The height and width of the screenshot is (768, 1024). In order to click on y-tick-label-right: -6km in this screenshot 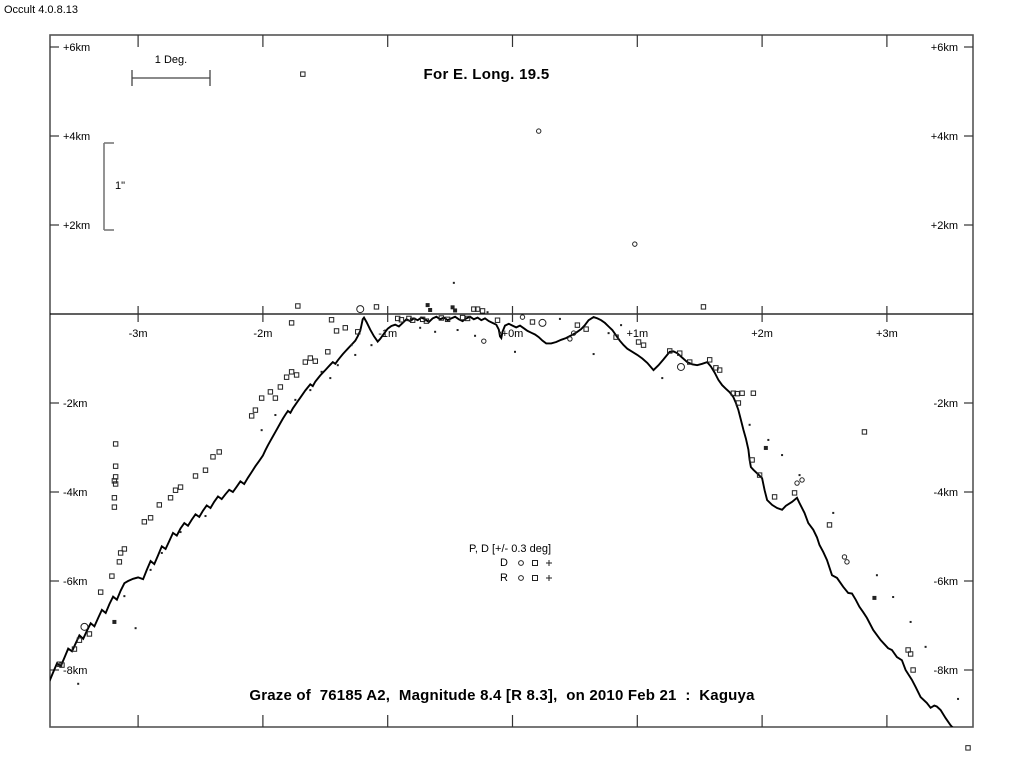, I will do `click(946, 582)`.